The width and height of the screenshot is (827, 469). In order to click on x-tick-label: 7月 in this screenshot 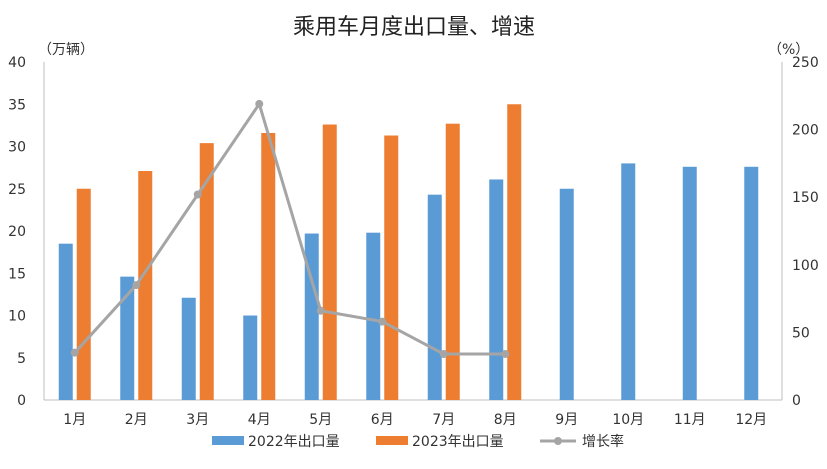, I will do `click(443, 420)`.